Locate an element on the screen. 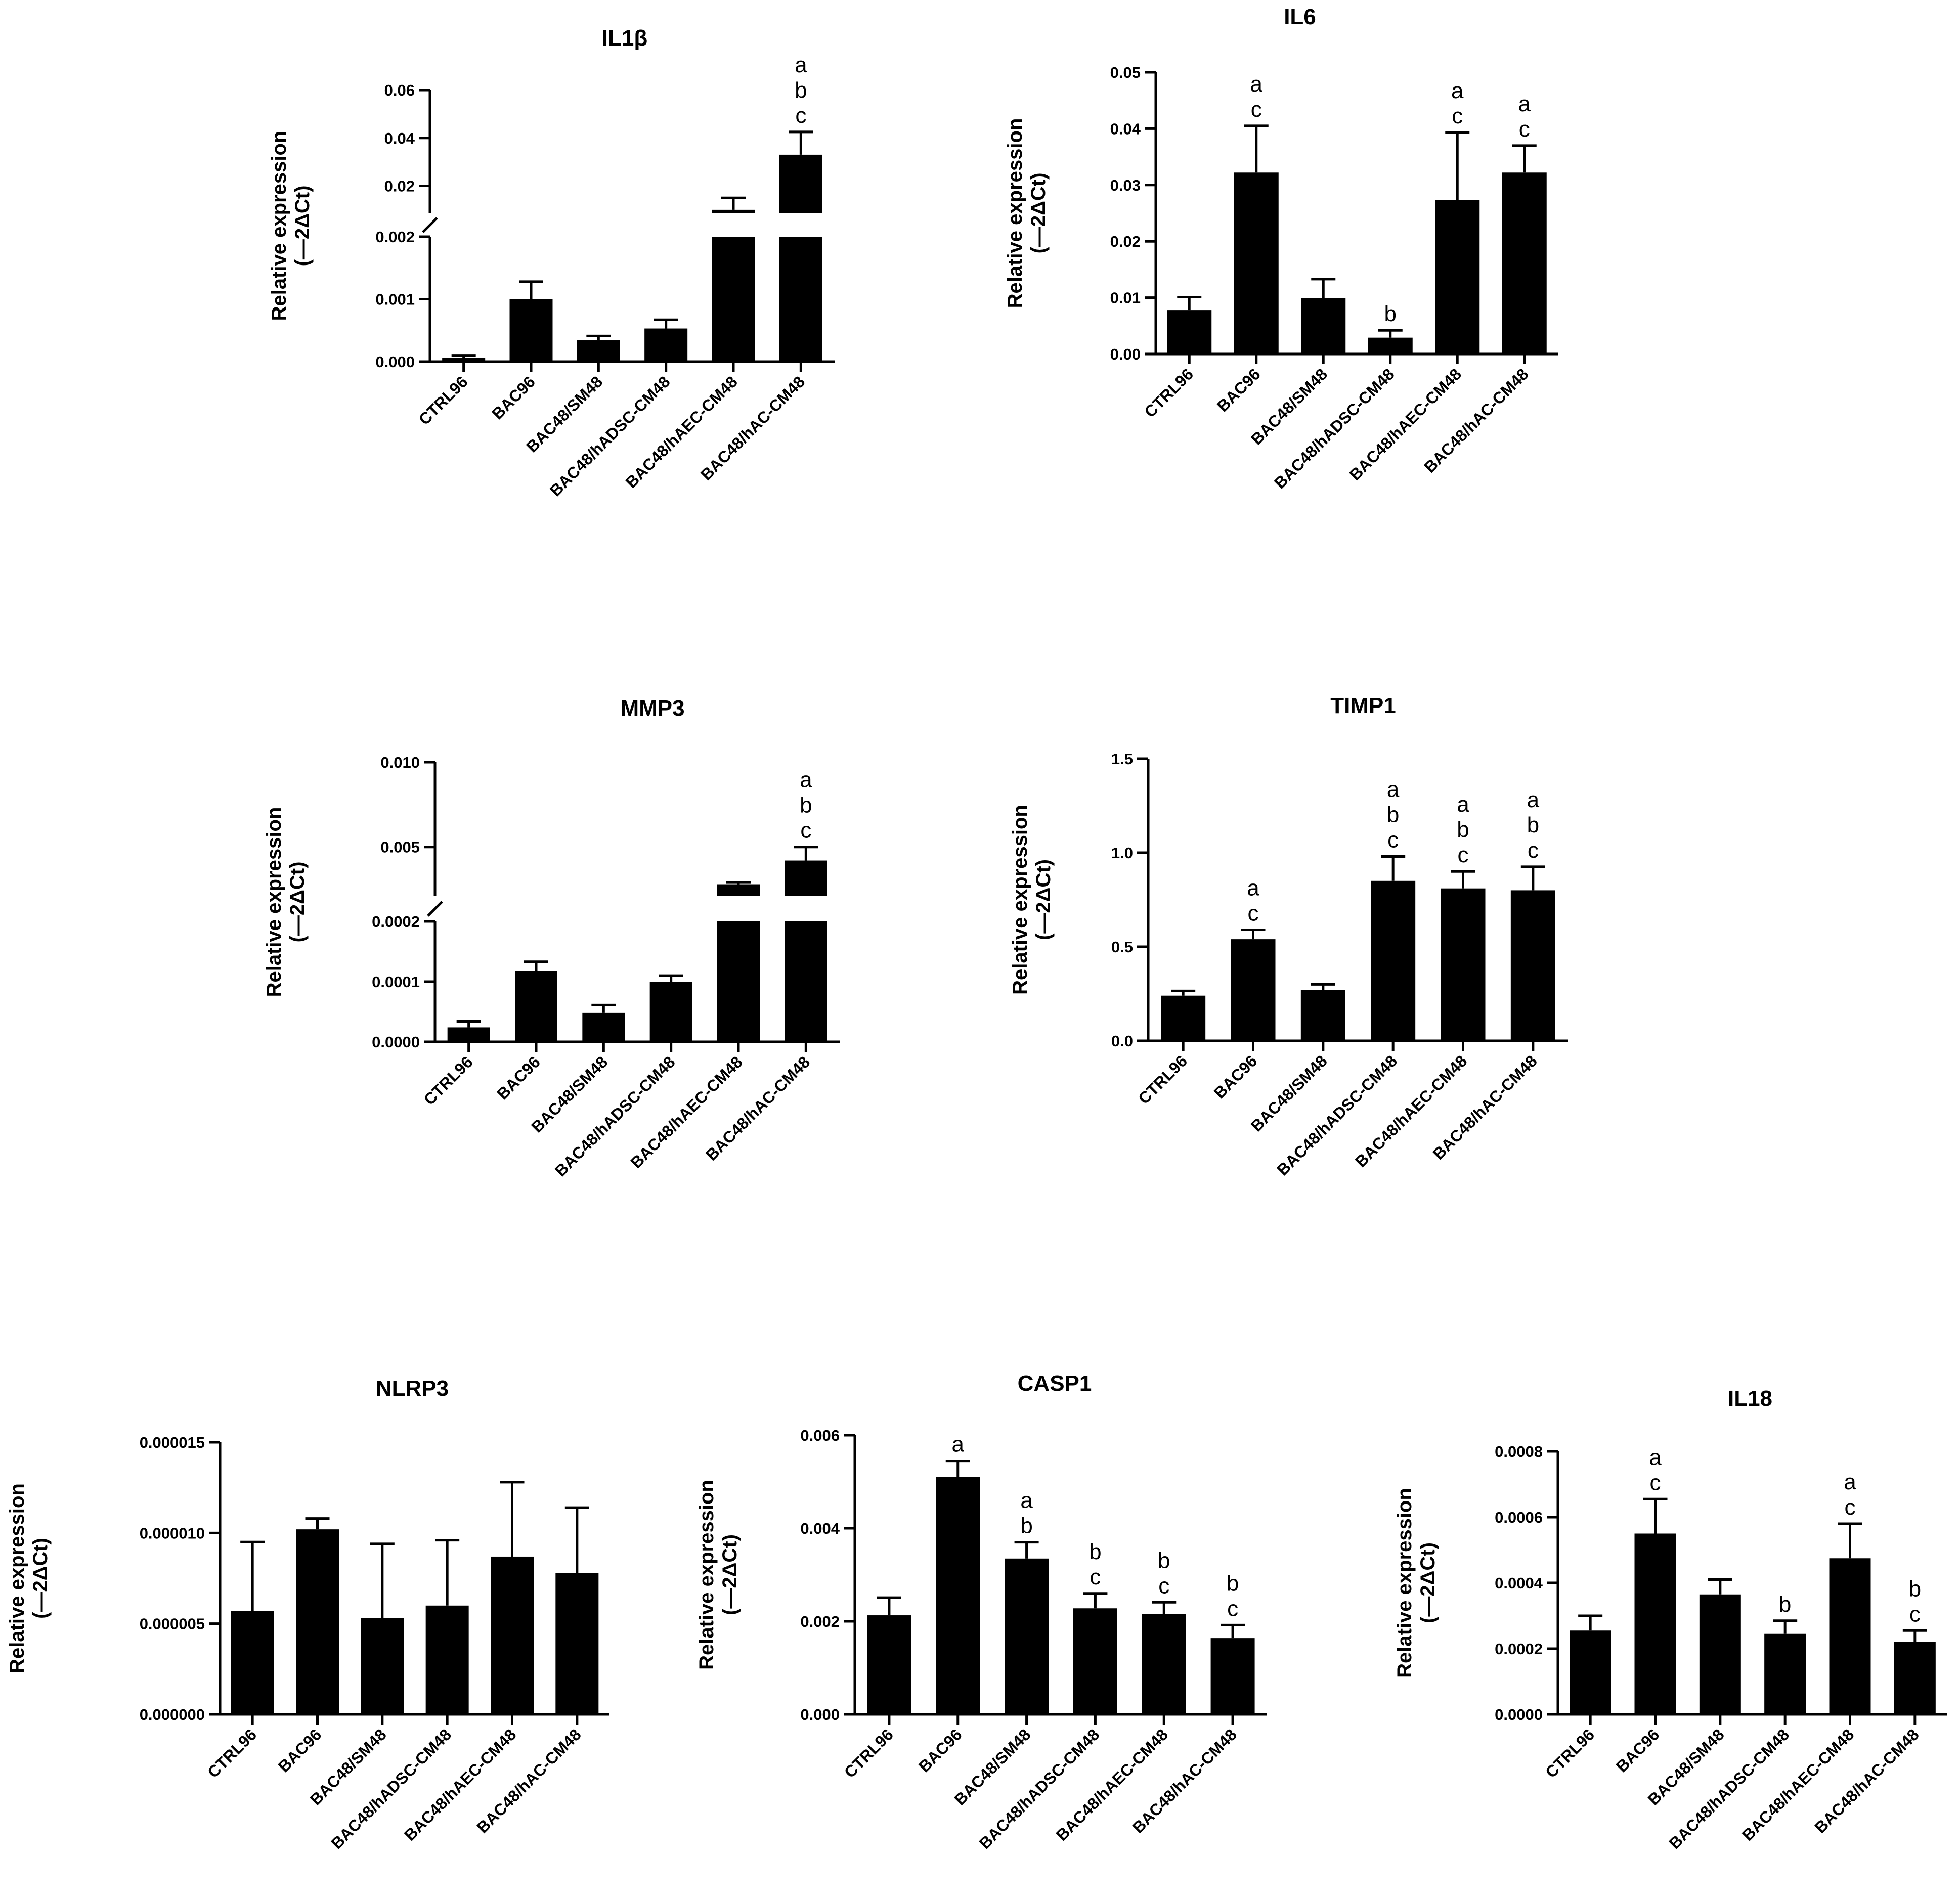 The image size is (1960, 1900). y-tick-label: 0.05 is located at coordinates (1125, 73).